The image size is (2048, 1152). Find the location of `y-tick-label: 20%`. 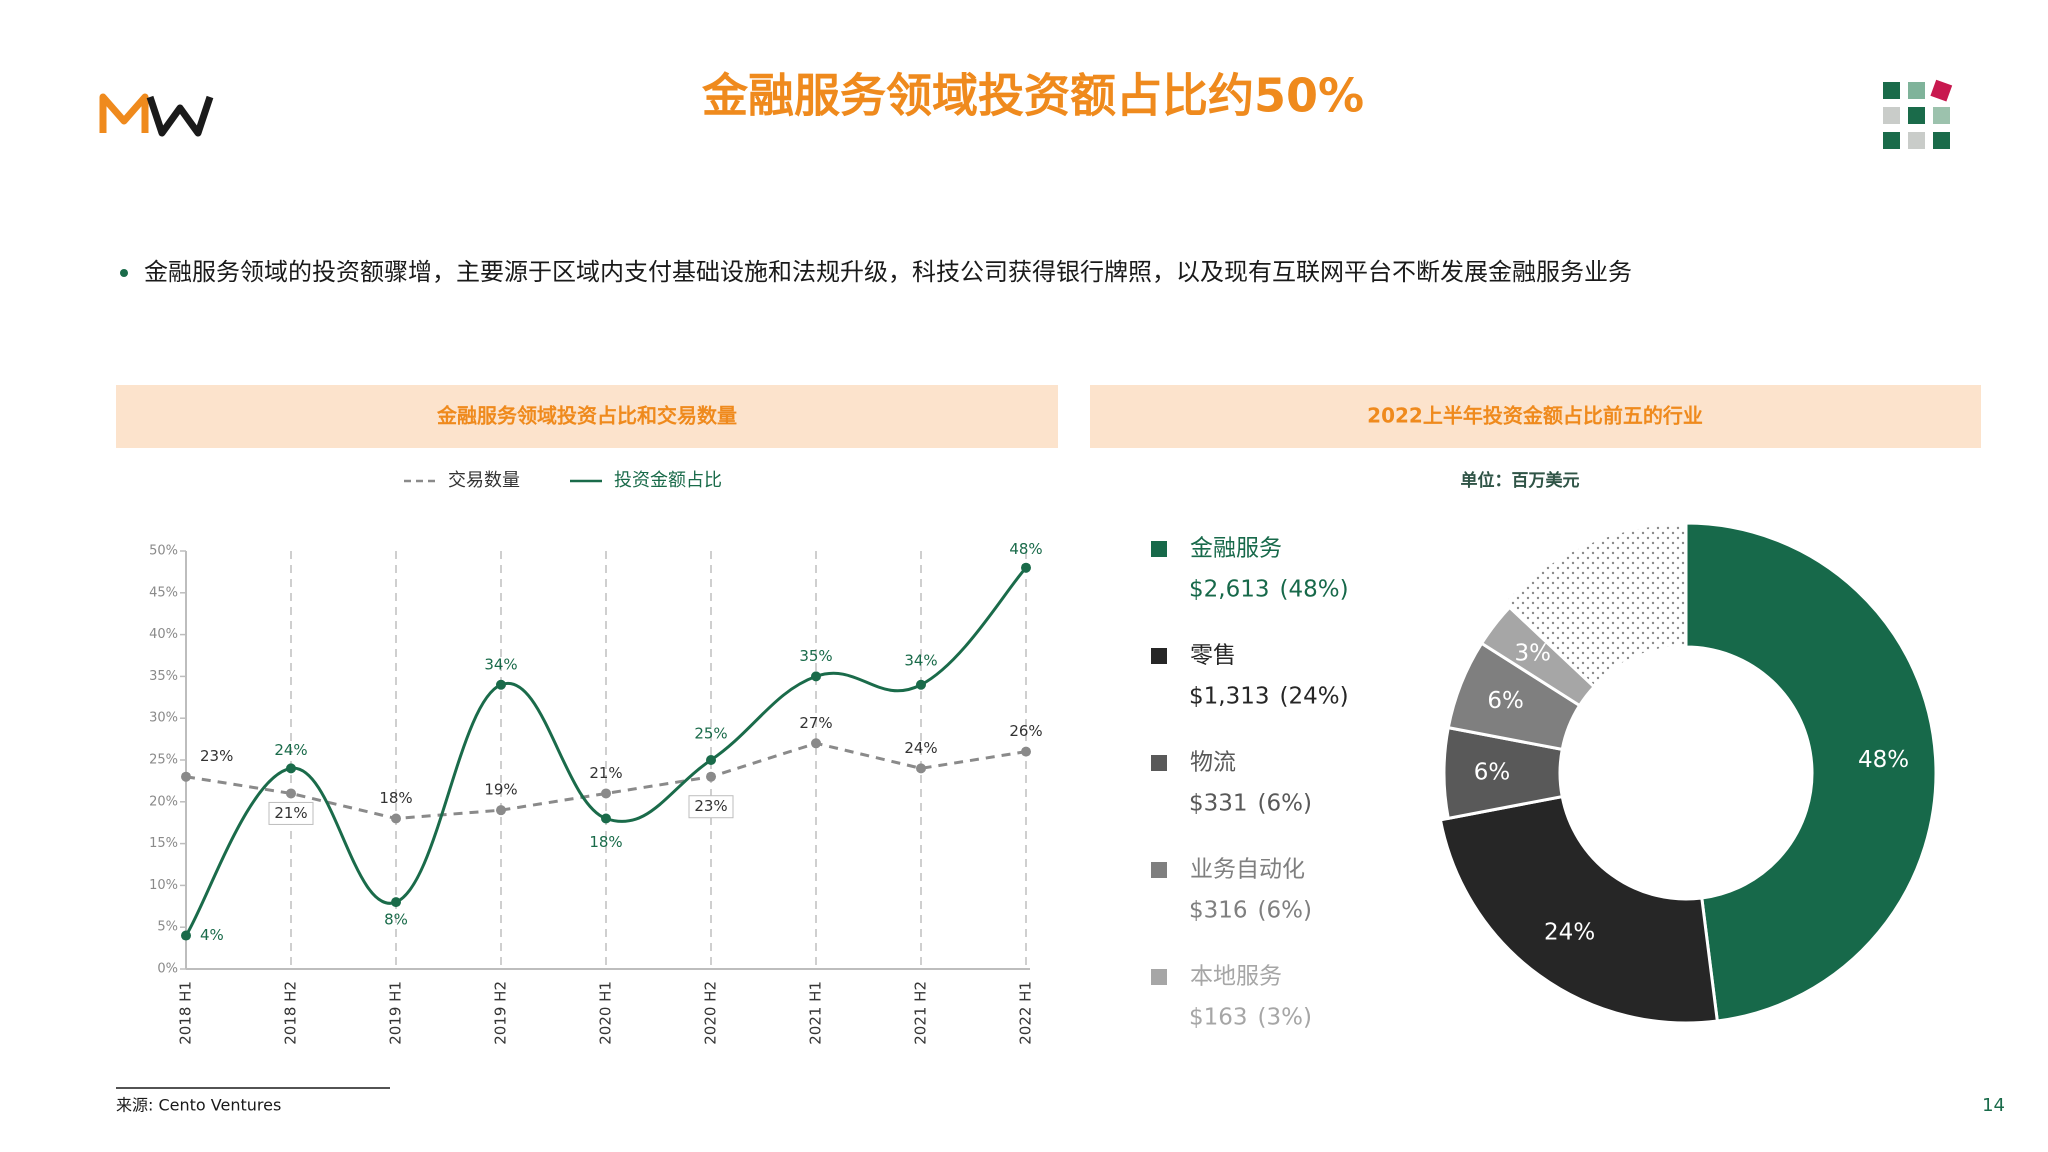

y-tick-label: 20% is located at coordinates (163, 801).